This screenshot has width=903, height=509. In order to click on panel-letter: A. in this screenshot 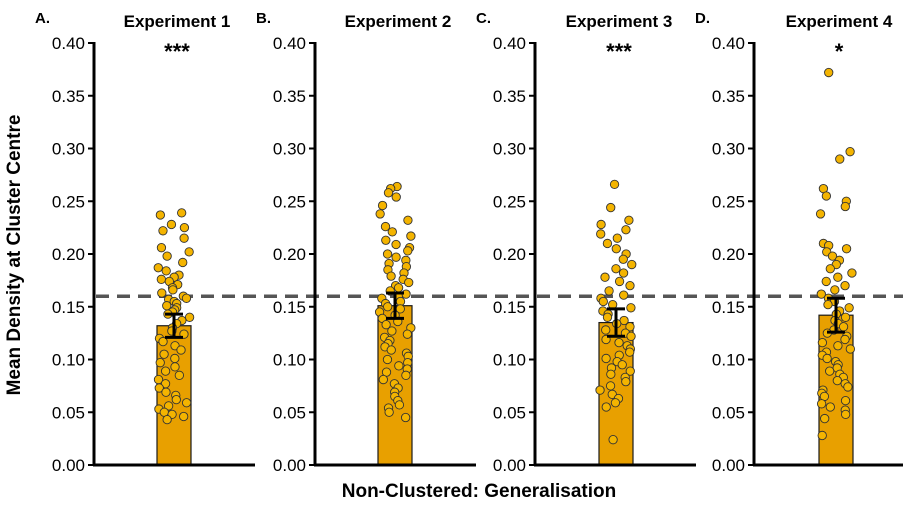, I will do `click(42, 18)`.